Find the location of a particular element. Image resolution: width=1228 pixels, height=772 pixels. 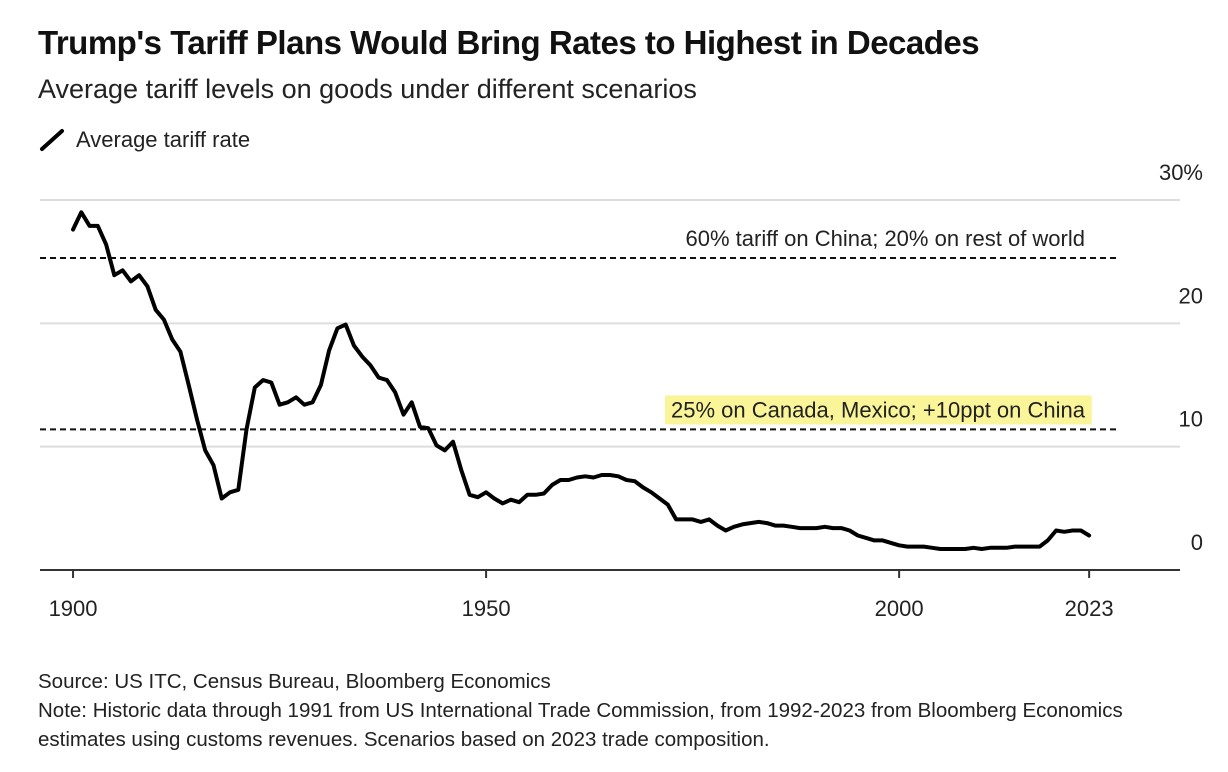

legend-swatch is located at coordinates (52, 140).